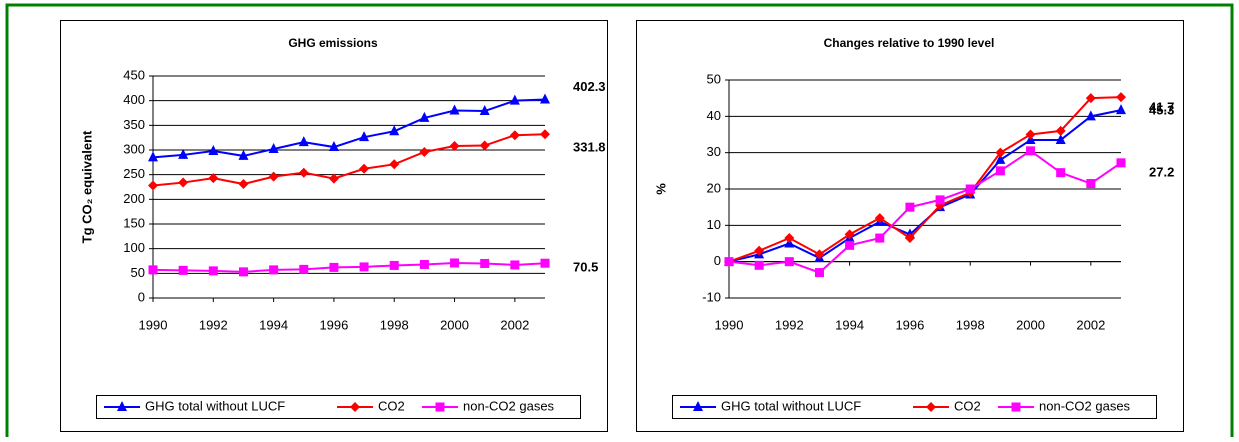 The height and width of the screenshot is (442, 1239). I want to click on y-tick-label: 450, so click(134, 74).